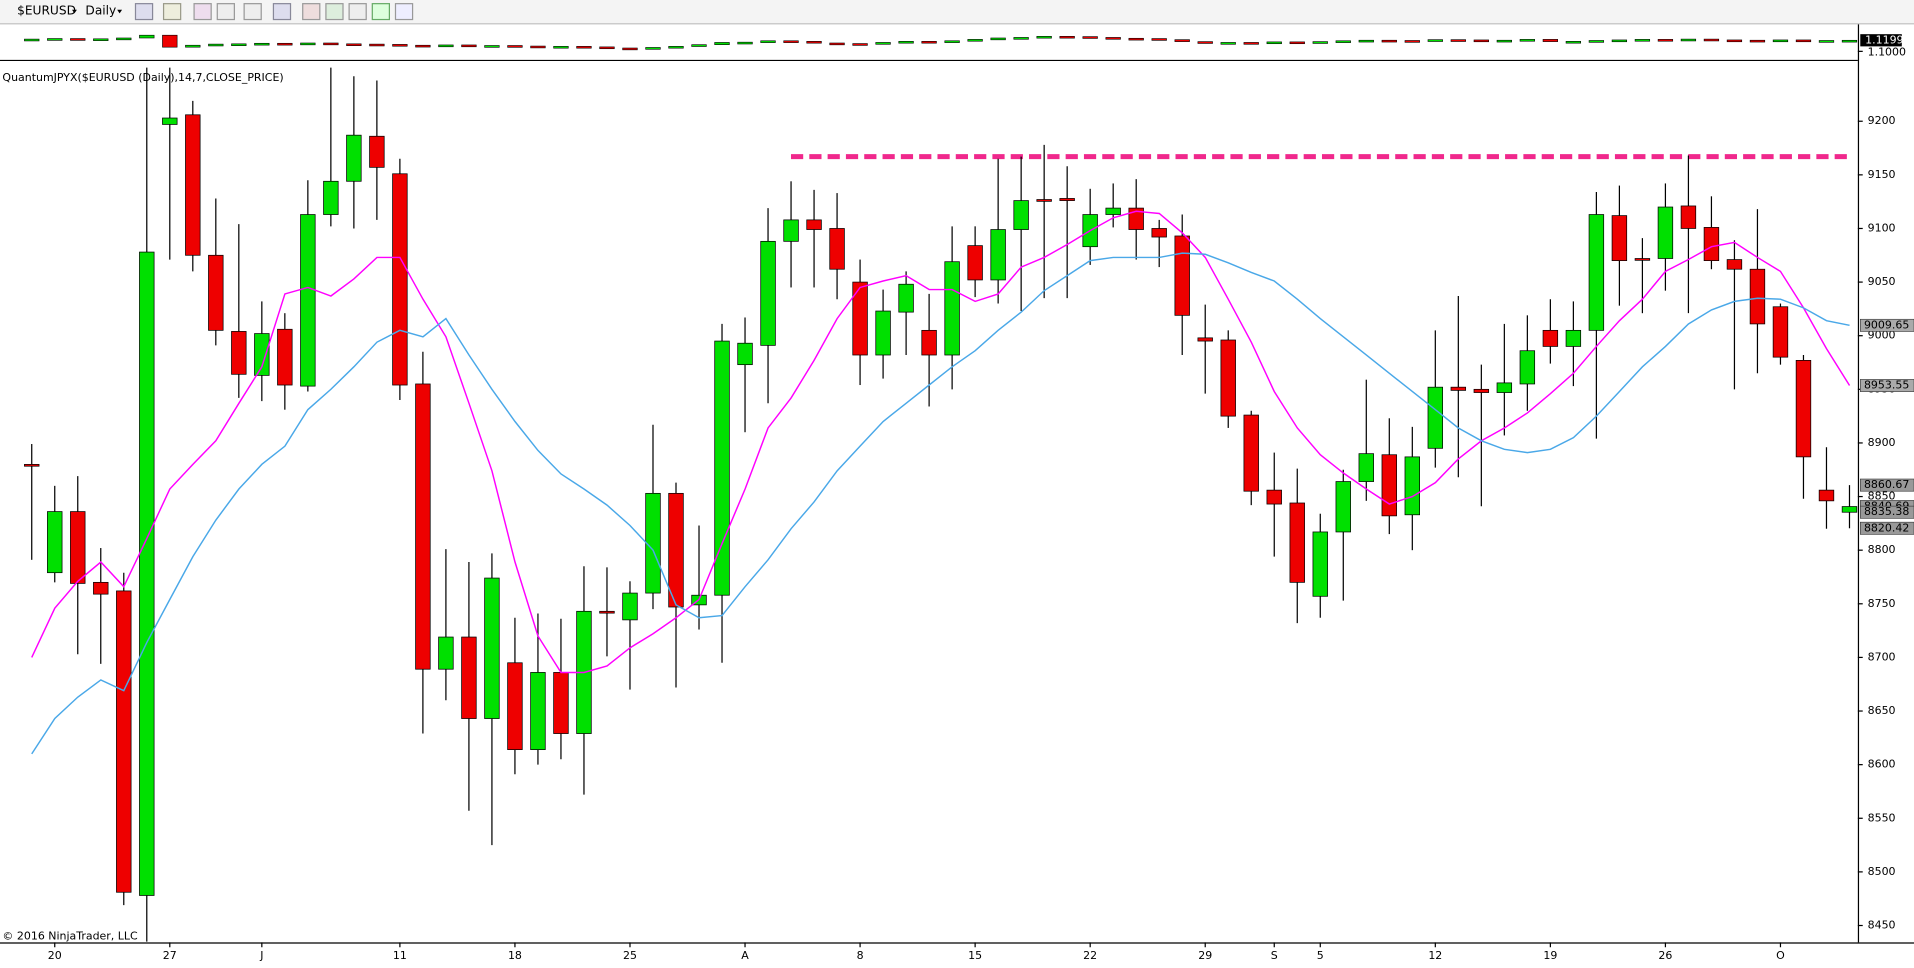 The image size is (1914, 968). I want to click on price-tag, so click(1886, 385).